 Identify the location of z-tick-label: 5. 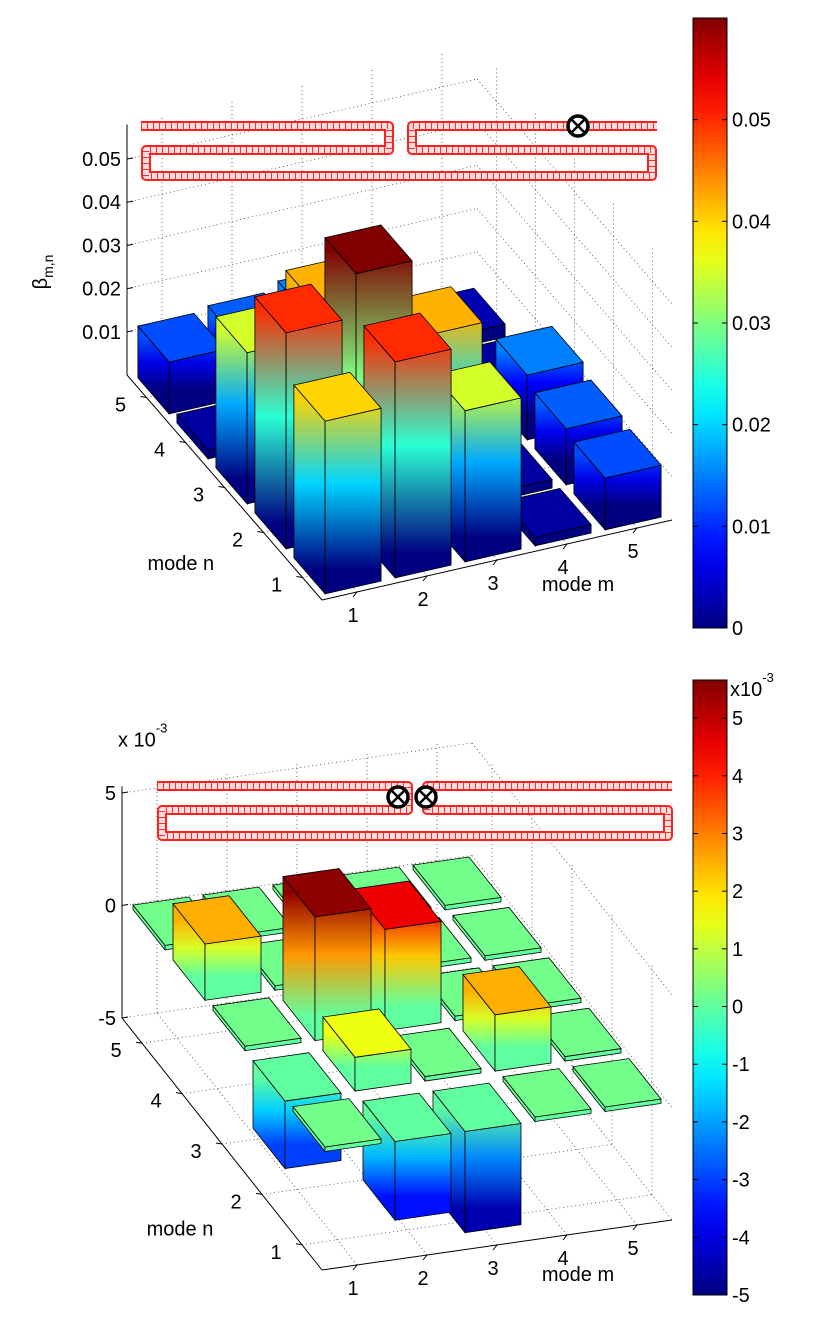
(110, 794).